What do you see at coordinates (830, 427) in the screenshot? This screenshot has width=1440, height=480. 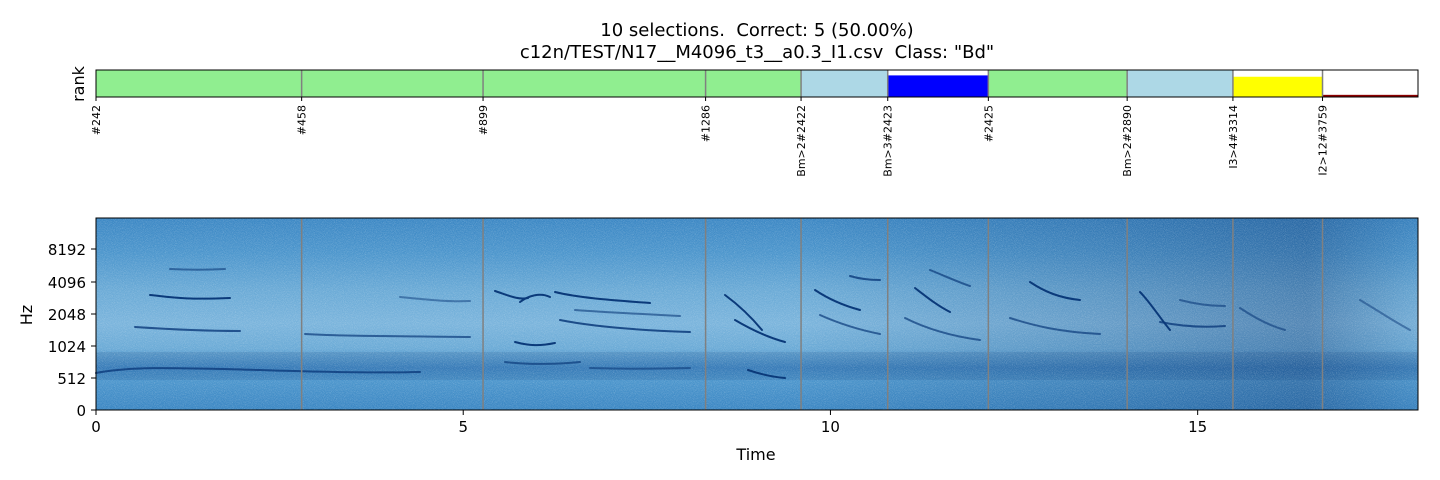 I see `x-tick-label: 10` at bounding box center [830, 427].